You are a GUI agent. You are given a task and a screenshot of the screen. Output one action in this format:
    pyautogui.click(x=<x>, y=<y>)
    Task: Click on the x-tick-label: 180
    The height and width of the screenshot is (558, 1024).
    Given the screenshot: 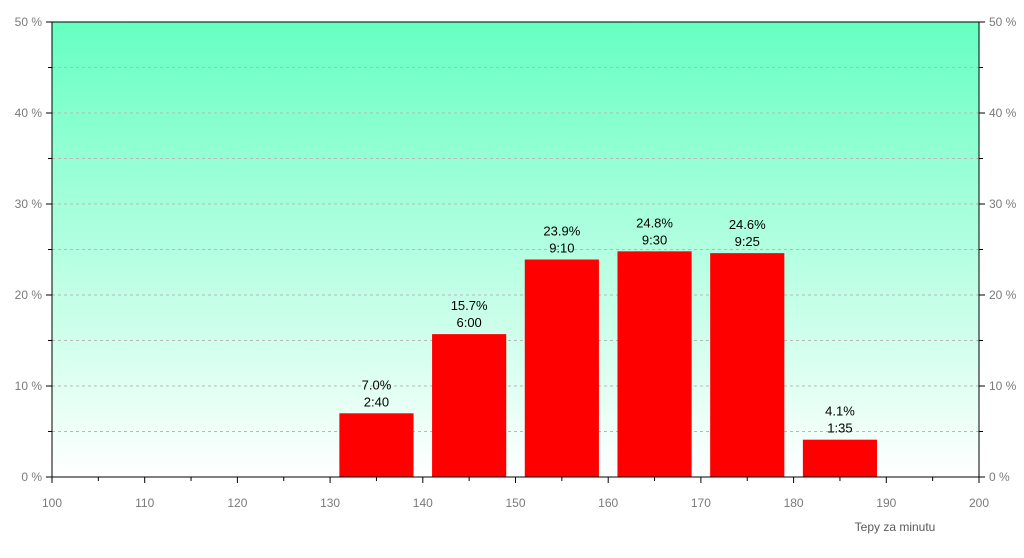 What is the action you would take?
    pyautogui.click(x=794, y=503)
    